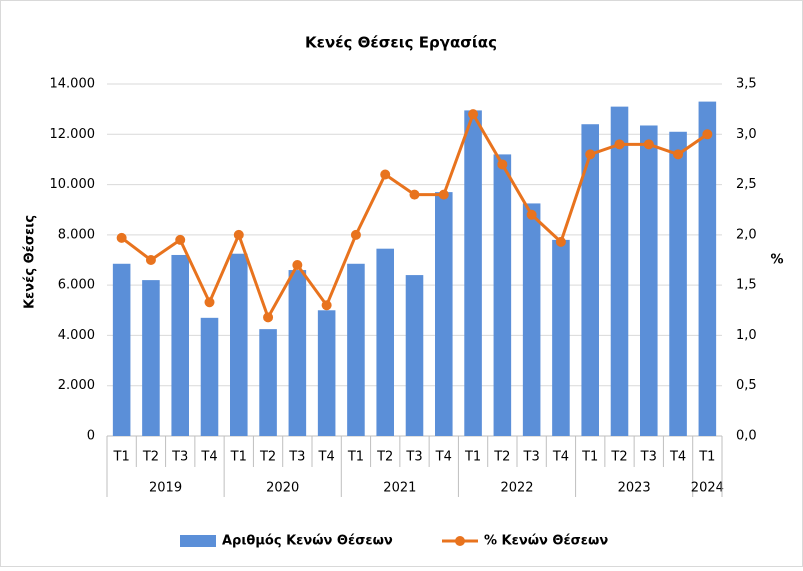 The width and height of the screenshot is (803, 571). What do you see at coordinates (516, 488) in the screenshot?
I see `x-group-label: 2022` at bounding box center [516, 488].